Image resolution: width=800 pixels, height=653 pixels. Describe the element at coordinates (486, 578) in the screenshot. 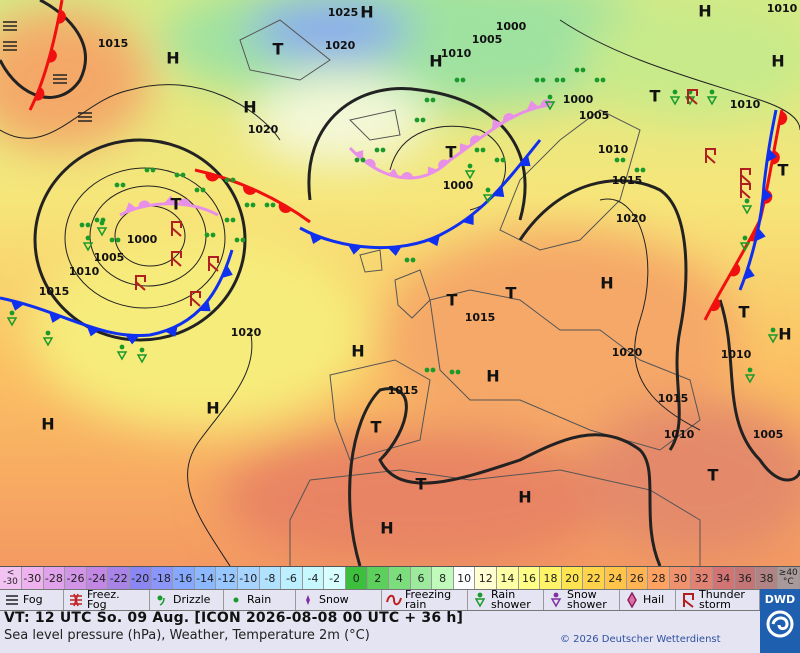

I see `scale-cell: 12` at that location.